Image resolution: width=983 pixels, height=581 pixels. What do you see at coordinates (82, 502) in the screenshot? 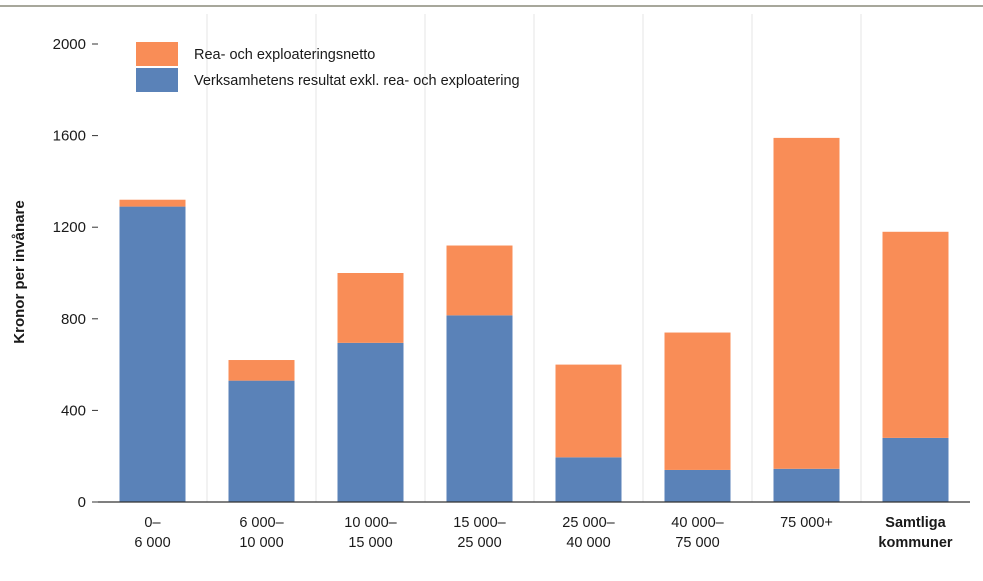
I see `y-tick-label: 0` at bounding box center [82, 502].